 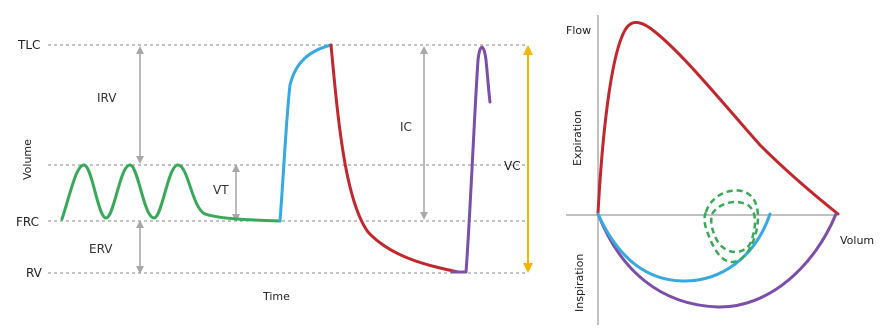 I want to click on flow-axis-label: Flow, so click(x=578, y=30).